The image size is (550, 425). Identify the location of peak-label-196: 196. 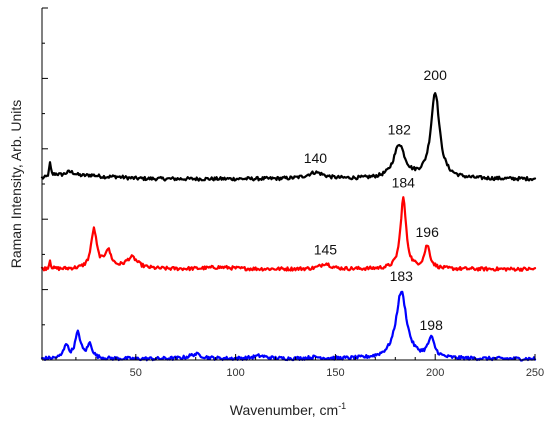
(428, 232).